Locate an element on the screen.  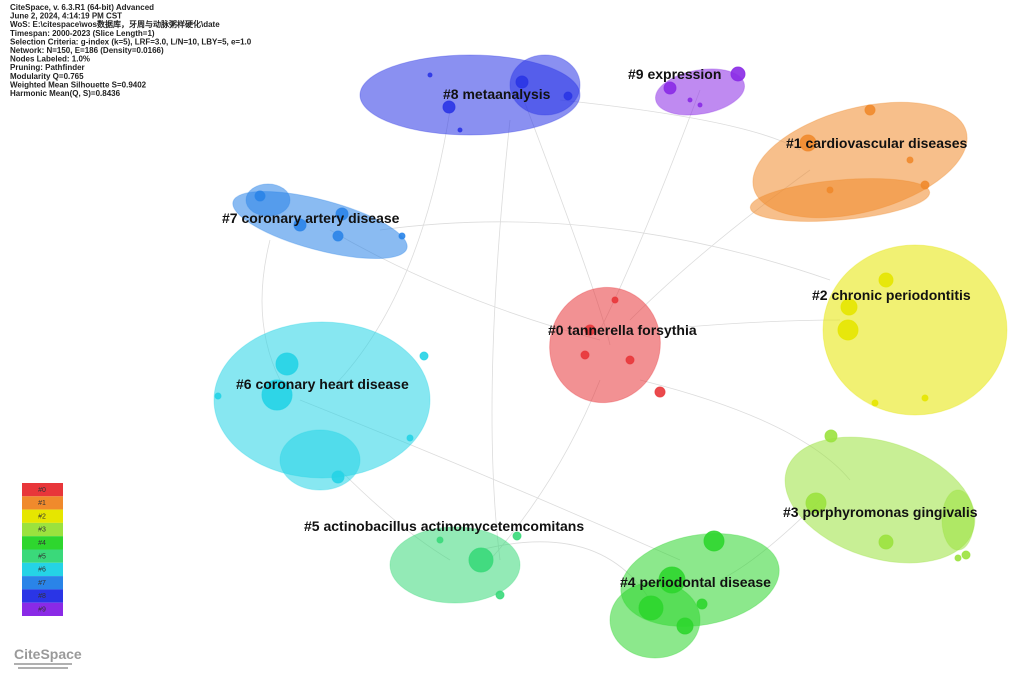
header-line: WoS: E:\citespace\wos数据库，牙周与动脉粥样硬化\date is located at coordinates (115, 24).